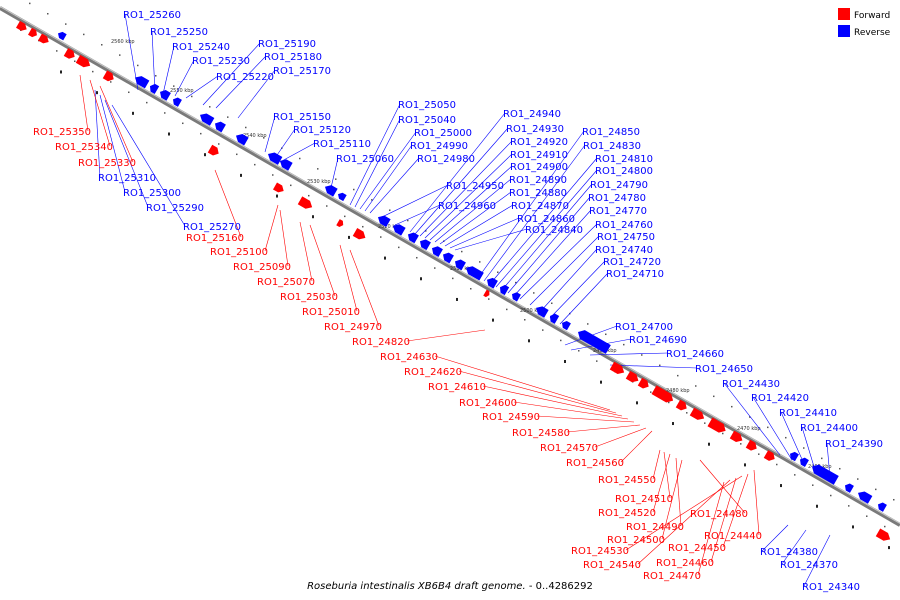 The width and height of the screenshot is (900, 600). Describe the element at coordinates (632, 262) in the screenshot. I see `reverse-gene-label: RO1_24720` at that location.